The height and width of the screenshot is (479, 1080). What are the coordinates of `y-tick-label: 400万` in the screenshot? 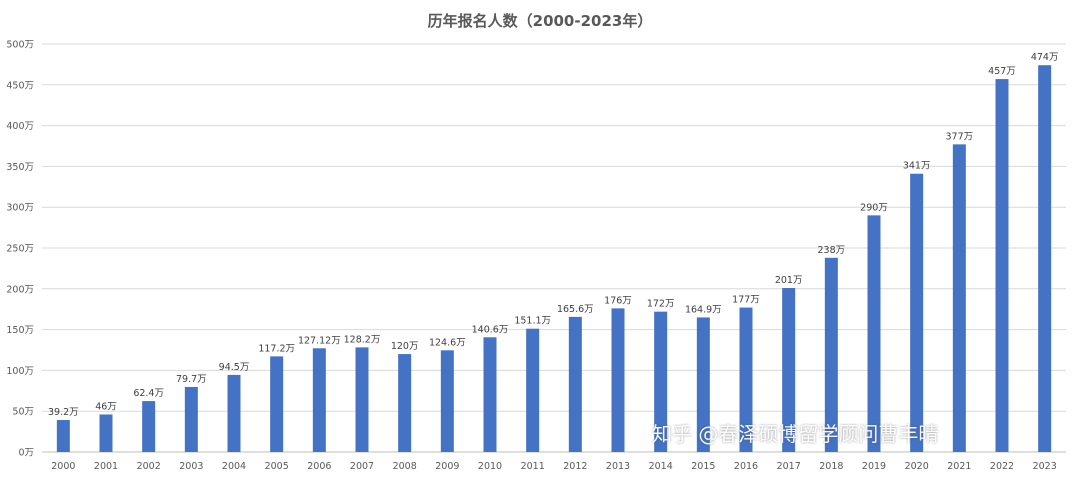 It's located at (20, 126).